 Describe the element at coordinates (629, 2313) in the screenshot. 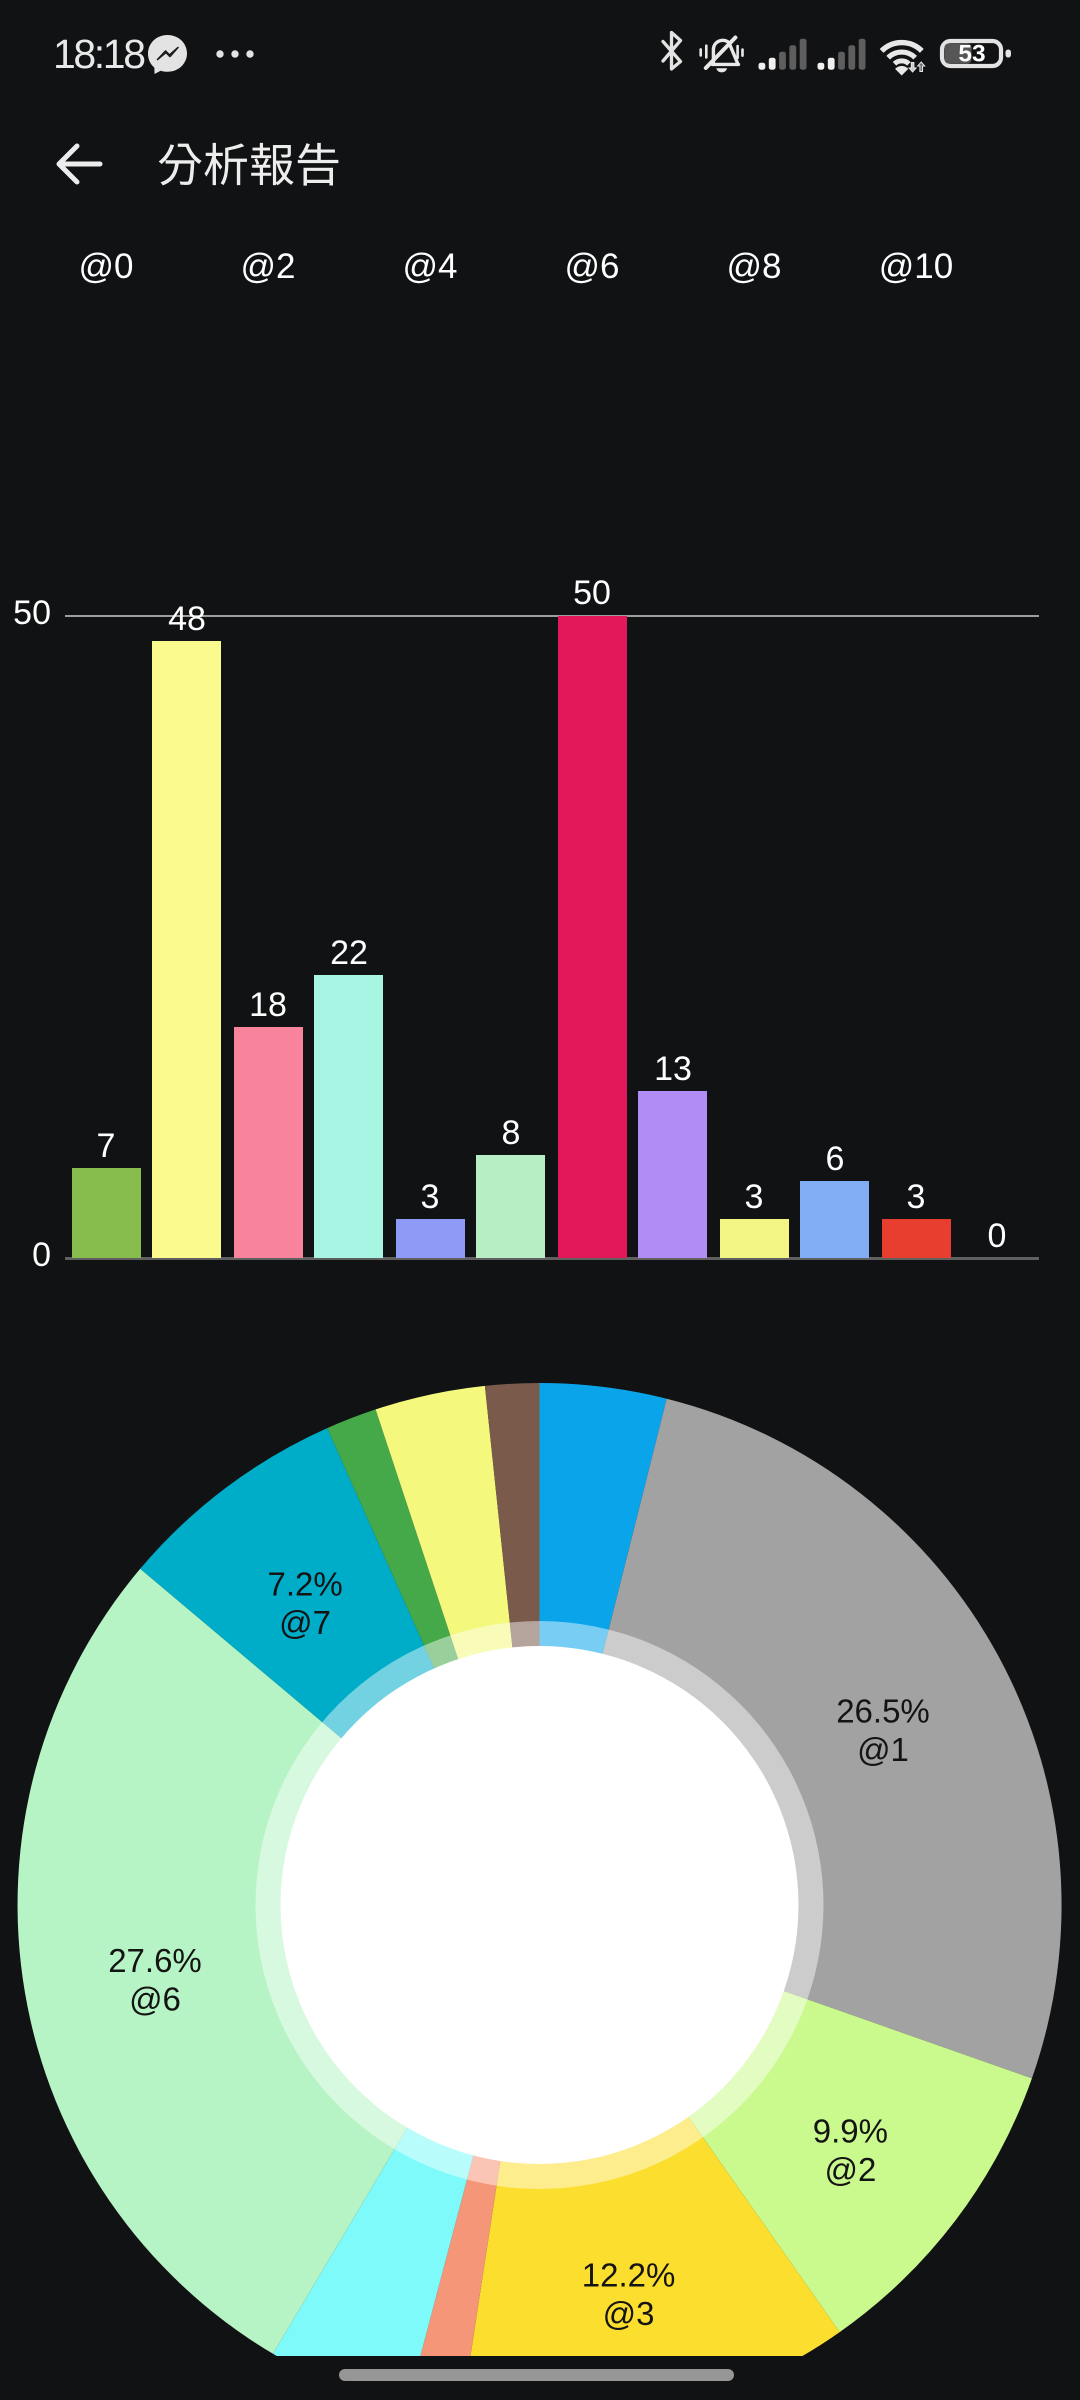

I see `svg-text: @3` at that location.